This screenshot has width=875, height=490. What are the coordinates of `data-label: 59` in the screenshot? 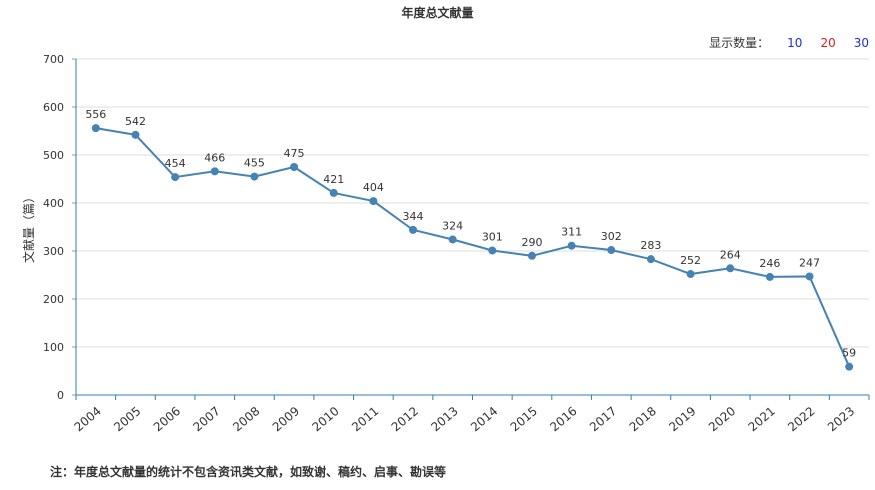 It's located at (849, 353).